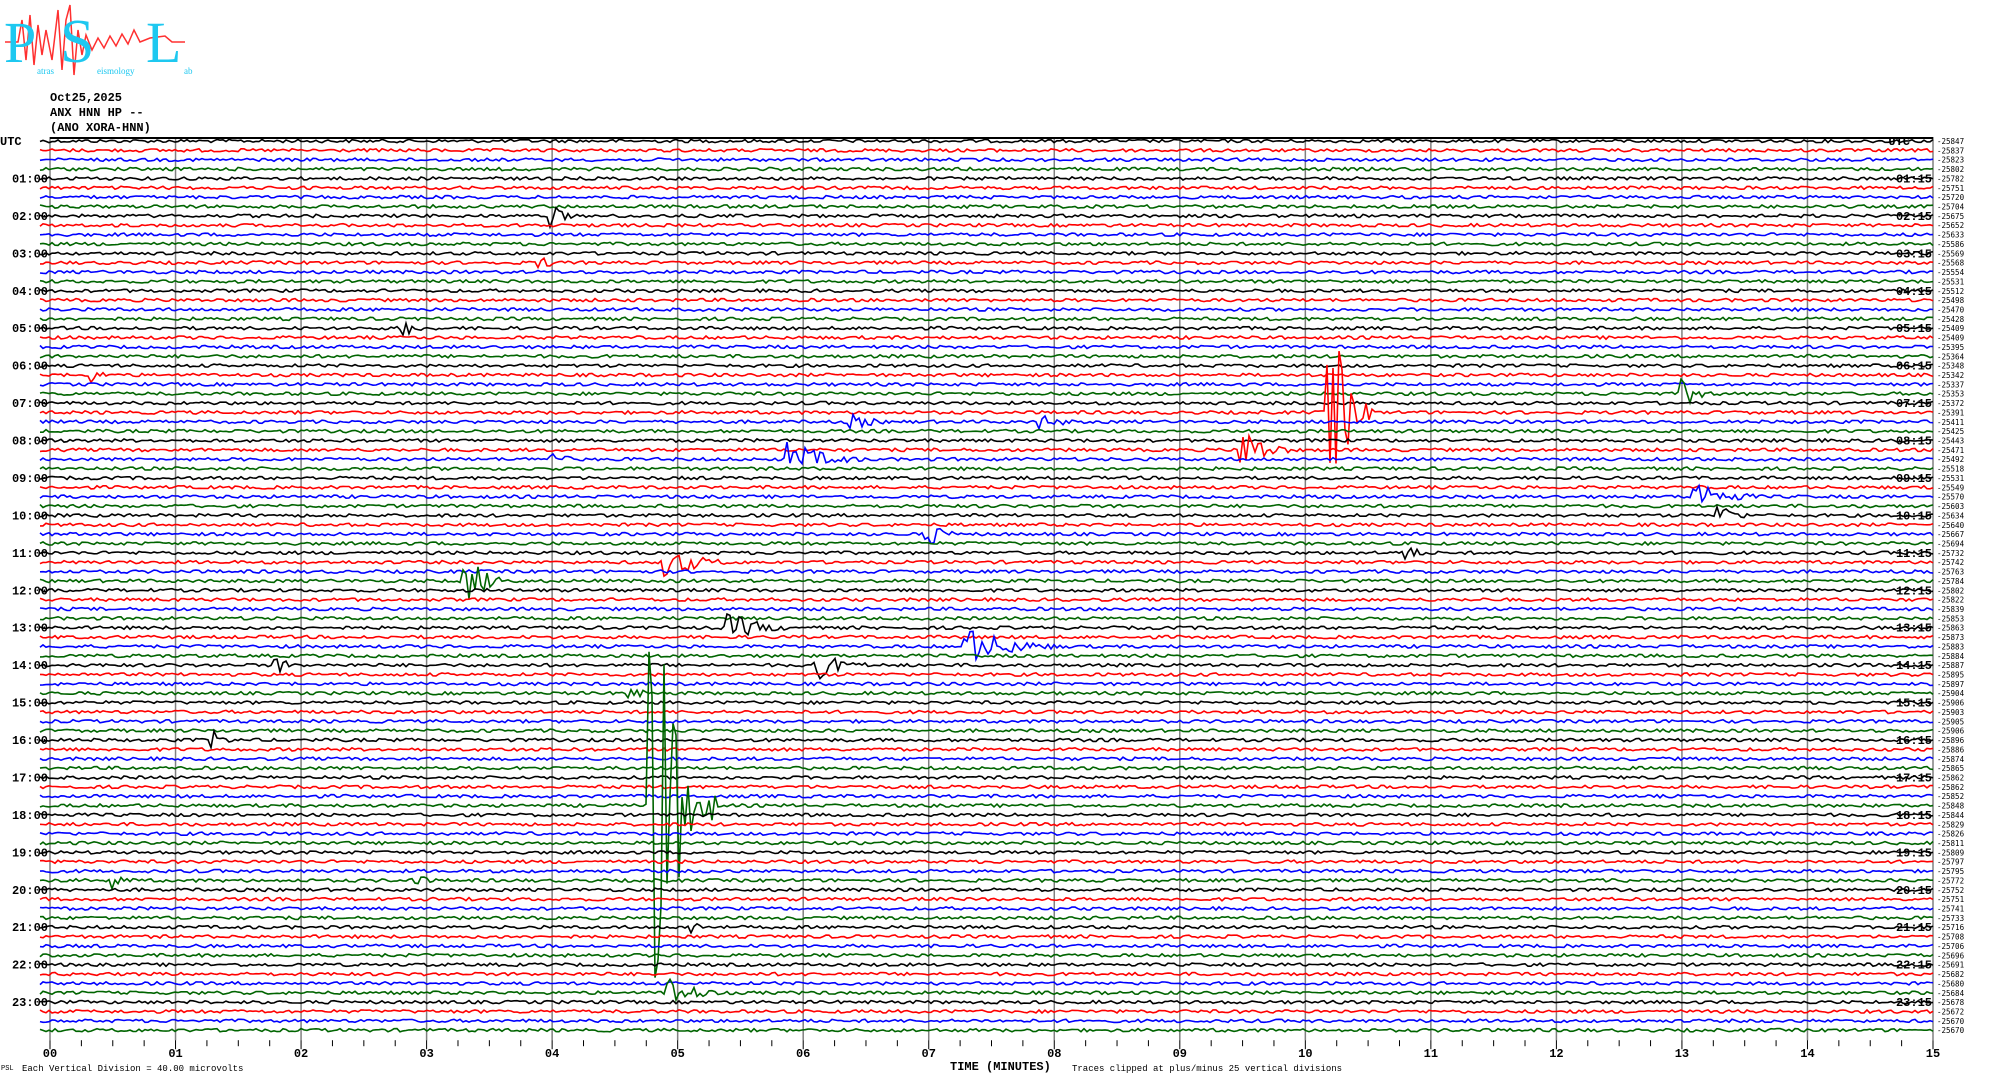  I want to click on trace-offset-label: -25603, so click(1950, 506).